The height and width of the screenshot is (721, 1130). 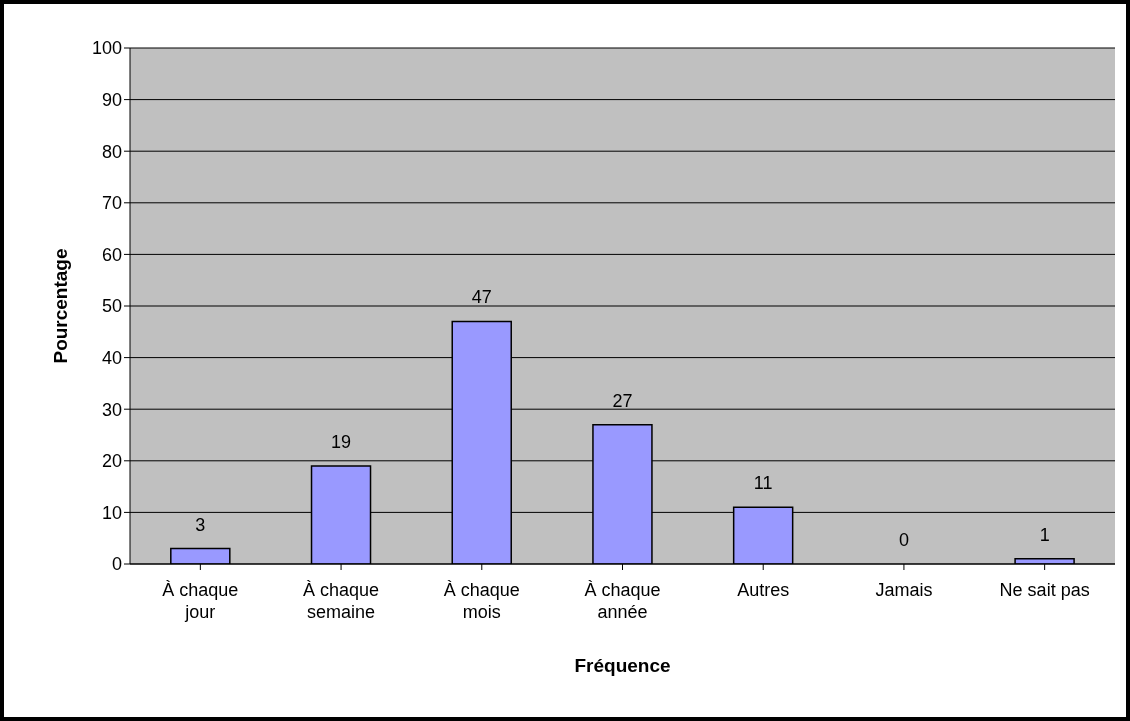 What do you see at coordinates (622, 601) in the screenshot?
I see `x-tick-label: À chaque année` at bounding box center [622, 601].